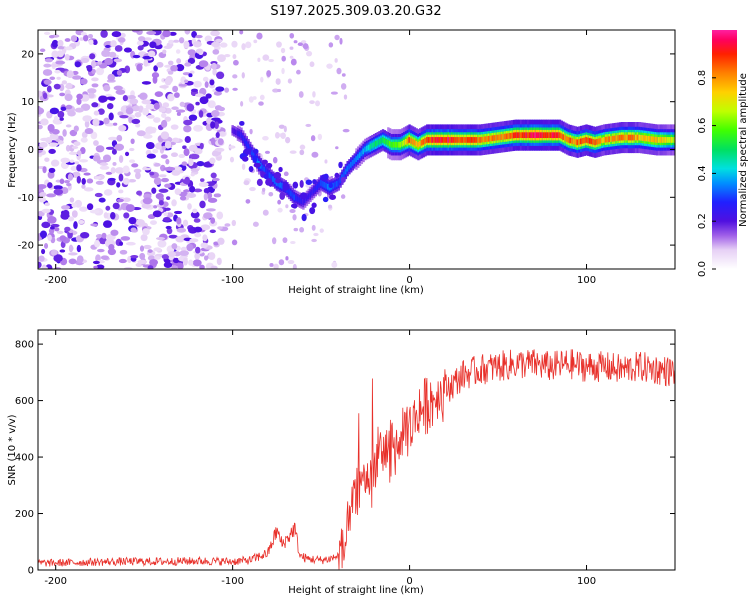 The height and width of the screenshot is (600, 750). I want to click on colorbar-tick-label: 0.4, so click(702, 173).